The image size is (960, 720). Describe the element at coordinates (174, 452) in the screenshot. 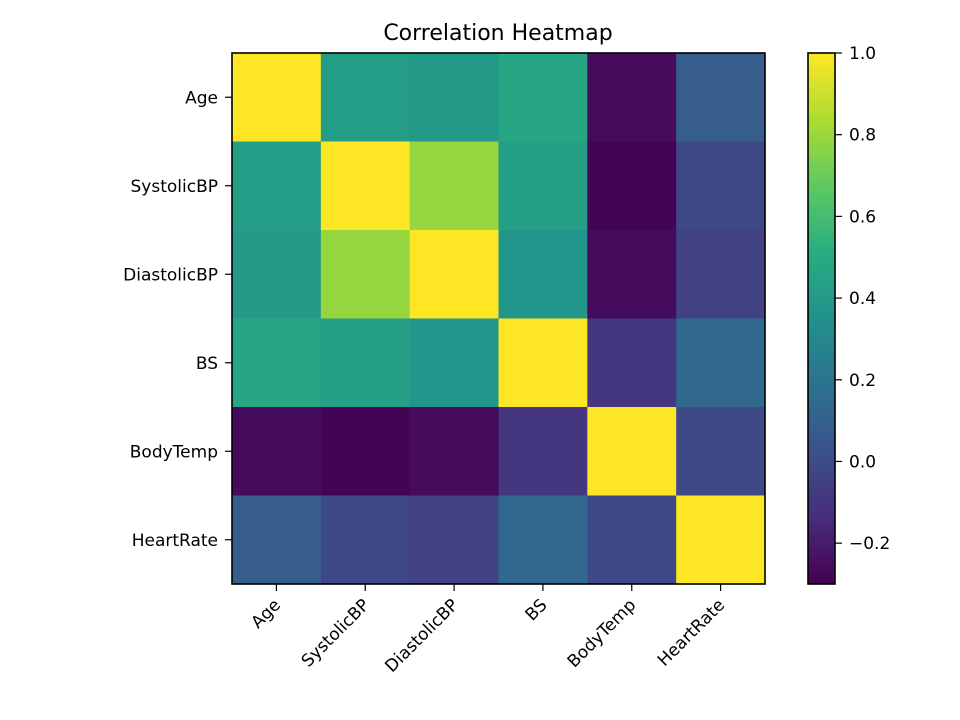

I see `y-tick-label: BodyTemp` at that location.